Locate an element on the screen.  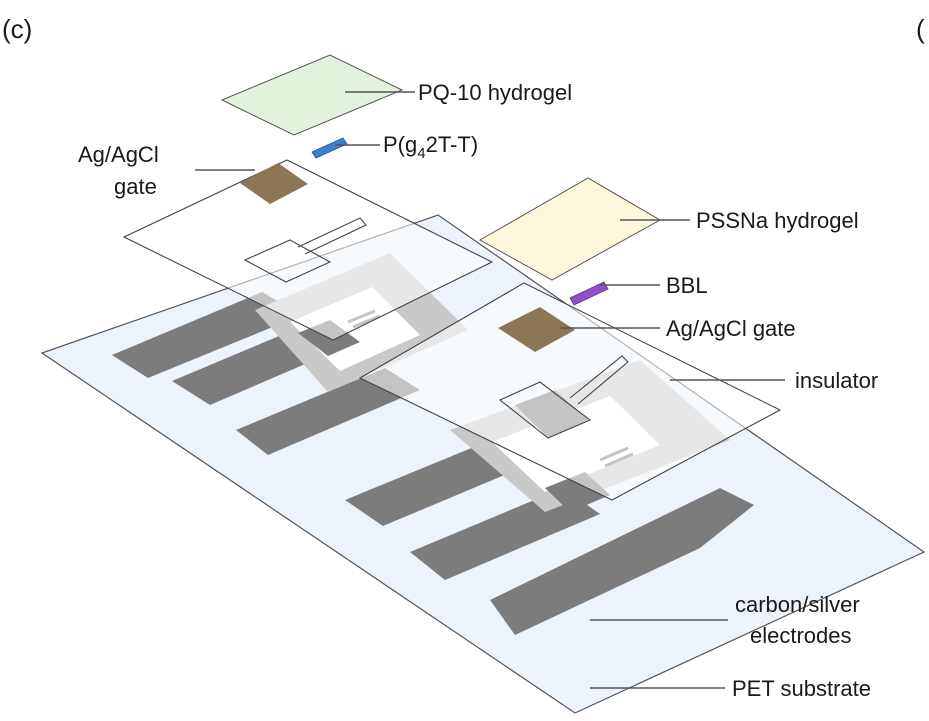
label-insulator: insulator is located at coordinates (836, 380).